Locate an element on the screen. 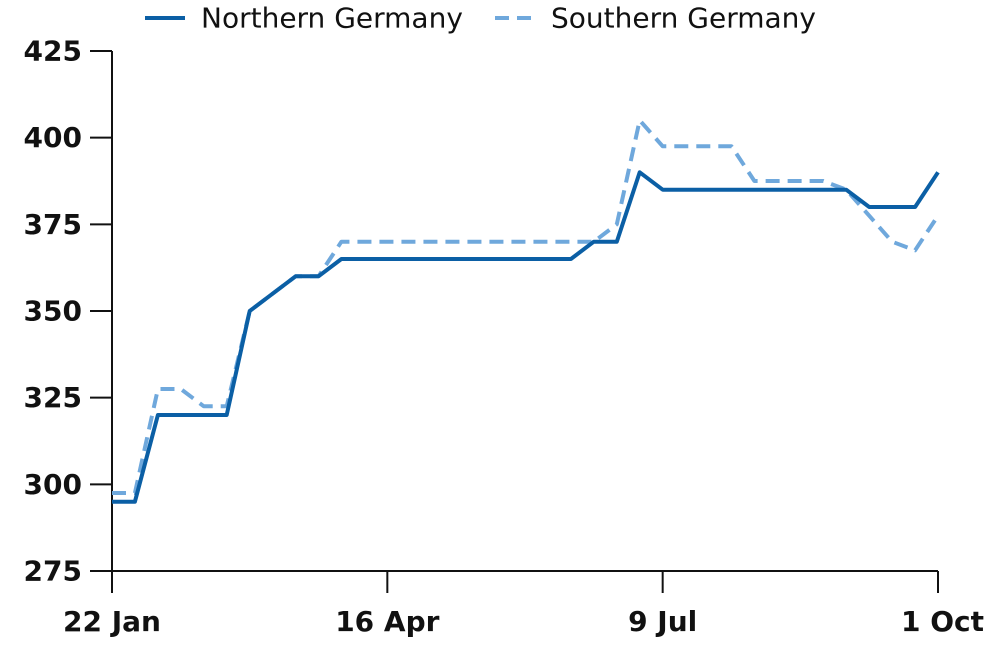 The image size is (1008, 656). y-tick-label: 425 is located at coordinates (53, 51).